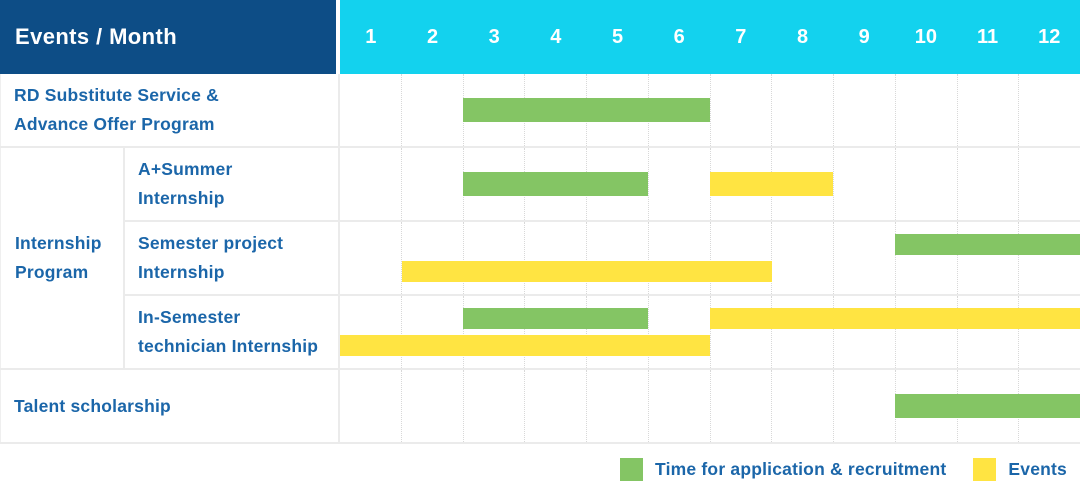 Image resolution: width=1080 pixels, height=494 pixels. Describe the element at coordinates (632, 469) in the screenshot. I see `legend-swatch-recruitment-icon` at that location.